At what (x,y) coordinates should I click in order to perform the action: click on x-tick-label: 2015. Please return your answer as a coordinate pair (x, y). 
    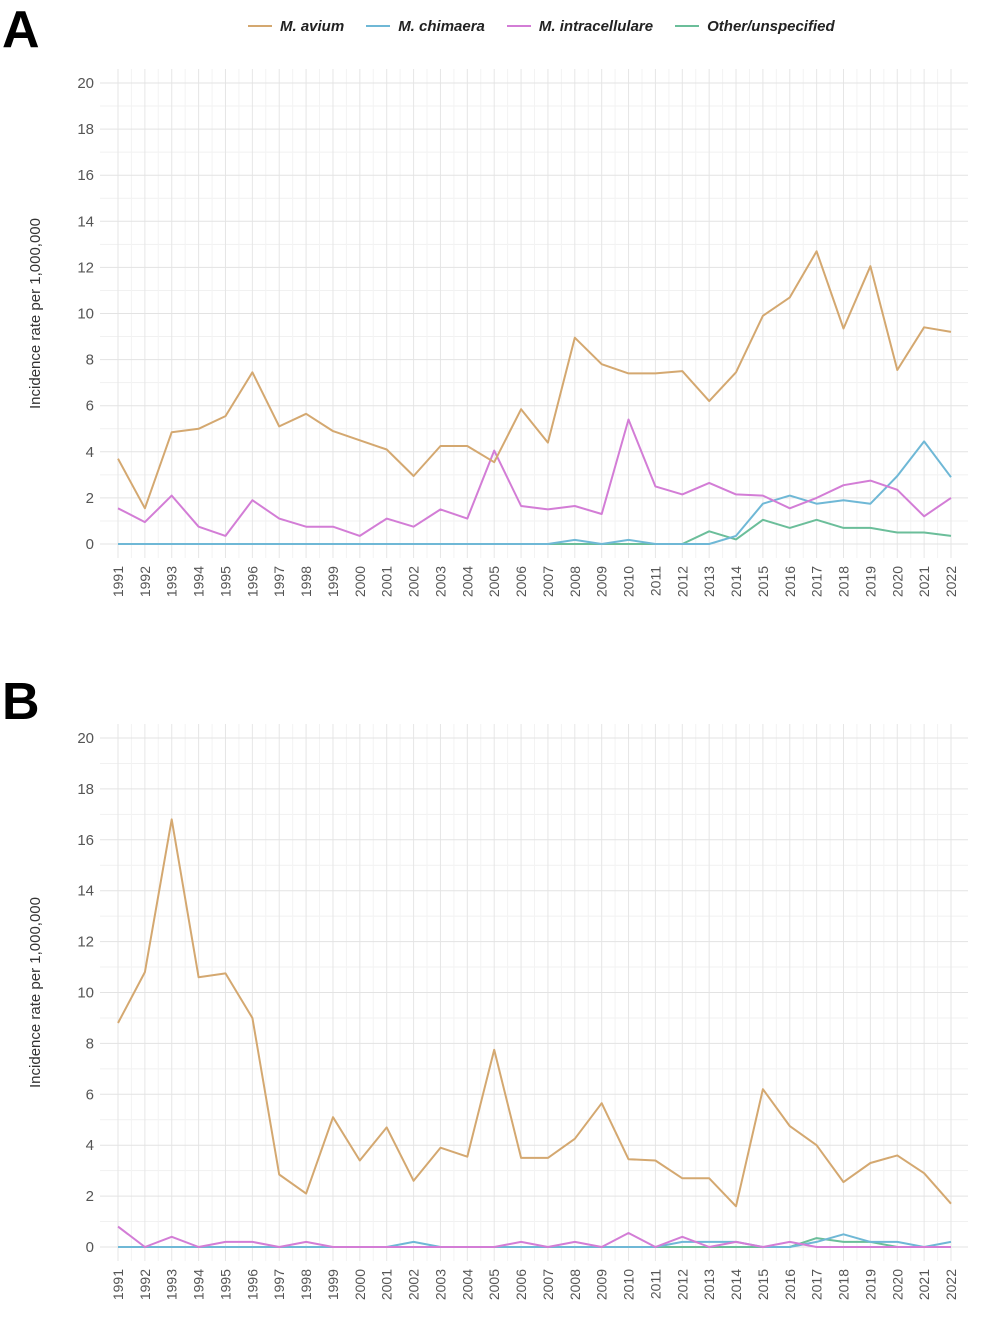
    Looking at the image, I should click on (763, 581).